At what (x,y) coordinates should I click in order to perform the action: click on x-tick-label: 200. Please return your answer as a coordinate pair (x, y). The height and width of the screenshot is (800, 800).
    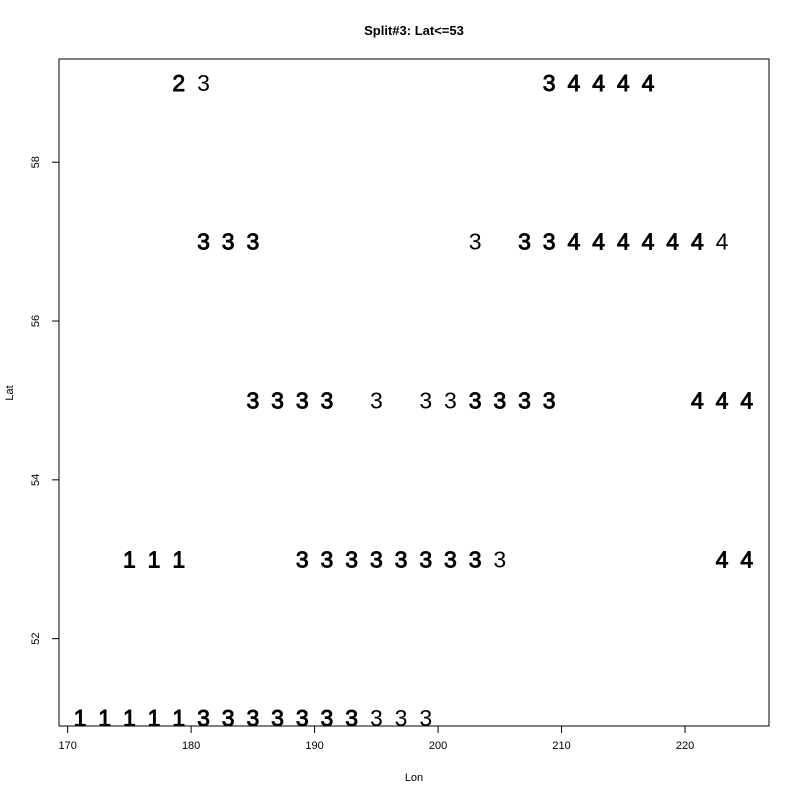
    Looking at the image, I should click on (438, 746).